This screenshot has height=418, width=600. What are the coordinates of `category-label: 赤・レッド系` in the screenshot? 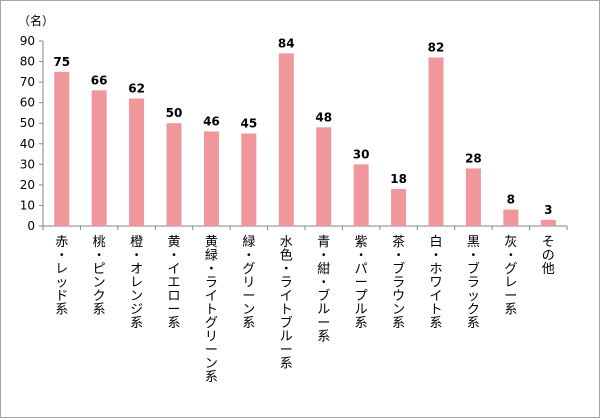 It's located at (61, 276).